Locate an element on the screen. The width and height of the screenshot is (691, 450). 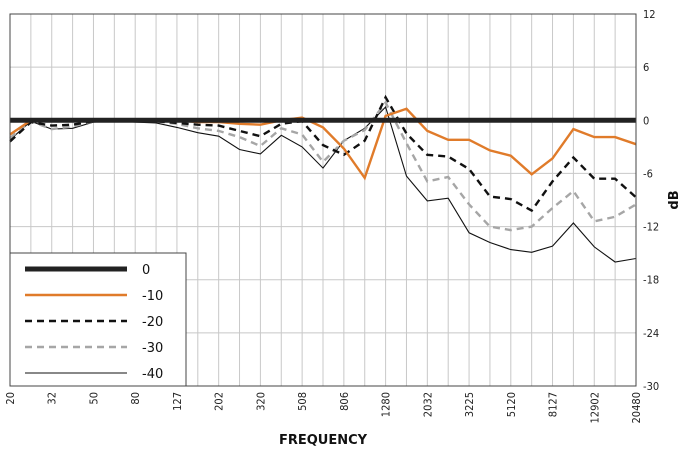
y-tick-labels: -30 -24 -18 -12 -6 0 6 12 is located at coordinates (651, 200).